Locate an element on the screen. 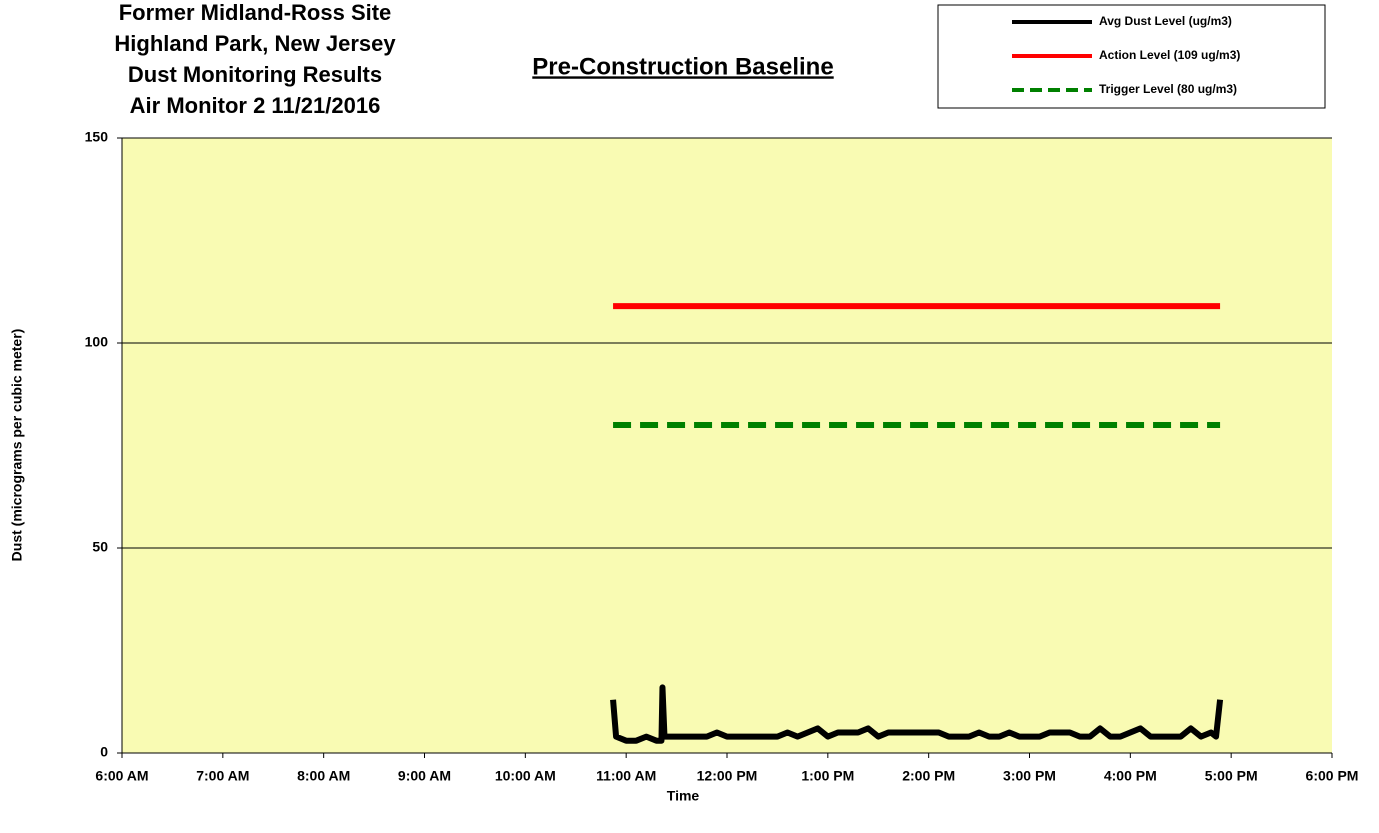  x-axis-label: Time is located at coordinates (683, 796).